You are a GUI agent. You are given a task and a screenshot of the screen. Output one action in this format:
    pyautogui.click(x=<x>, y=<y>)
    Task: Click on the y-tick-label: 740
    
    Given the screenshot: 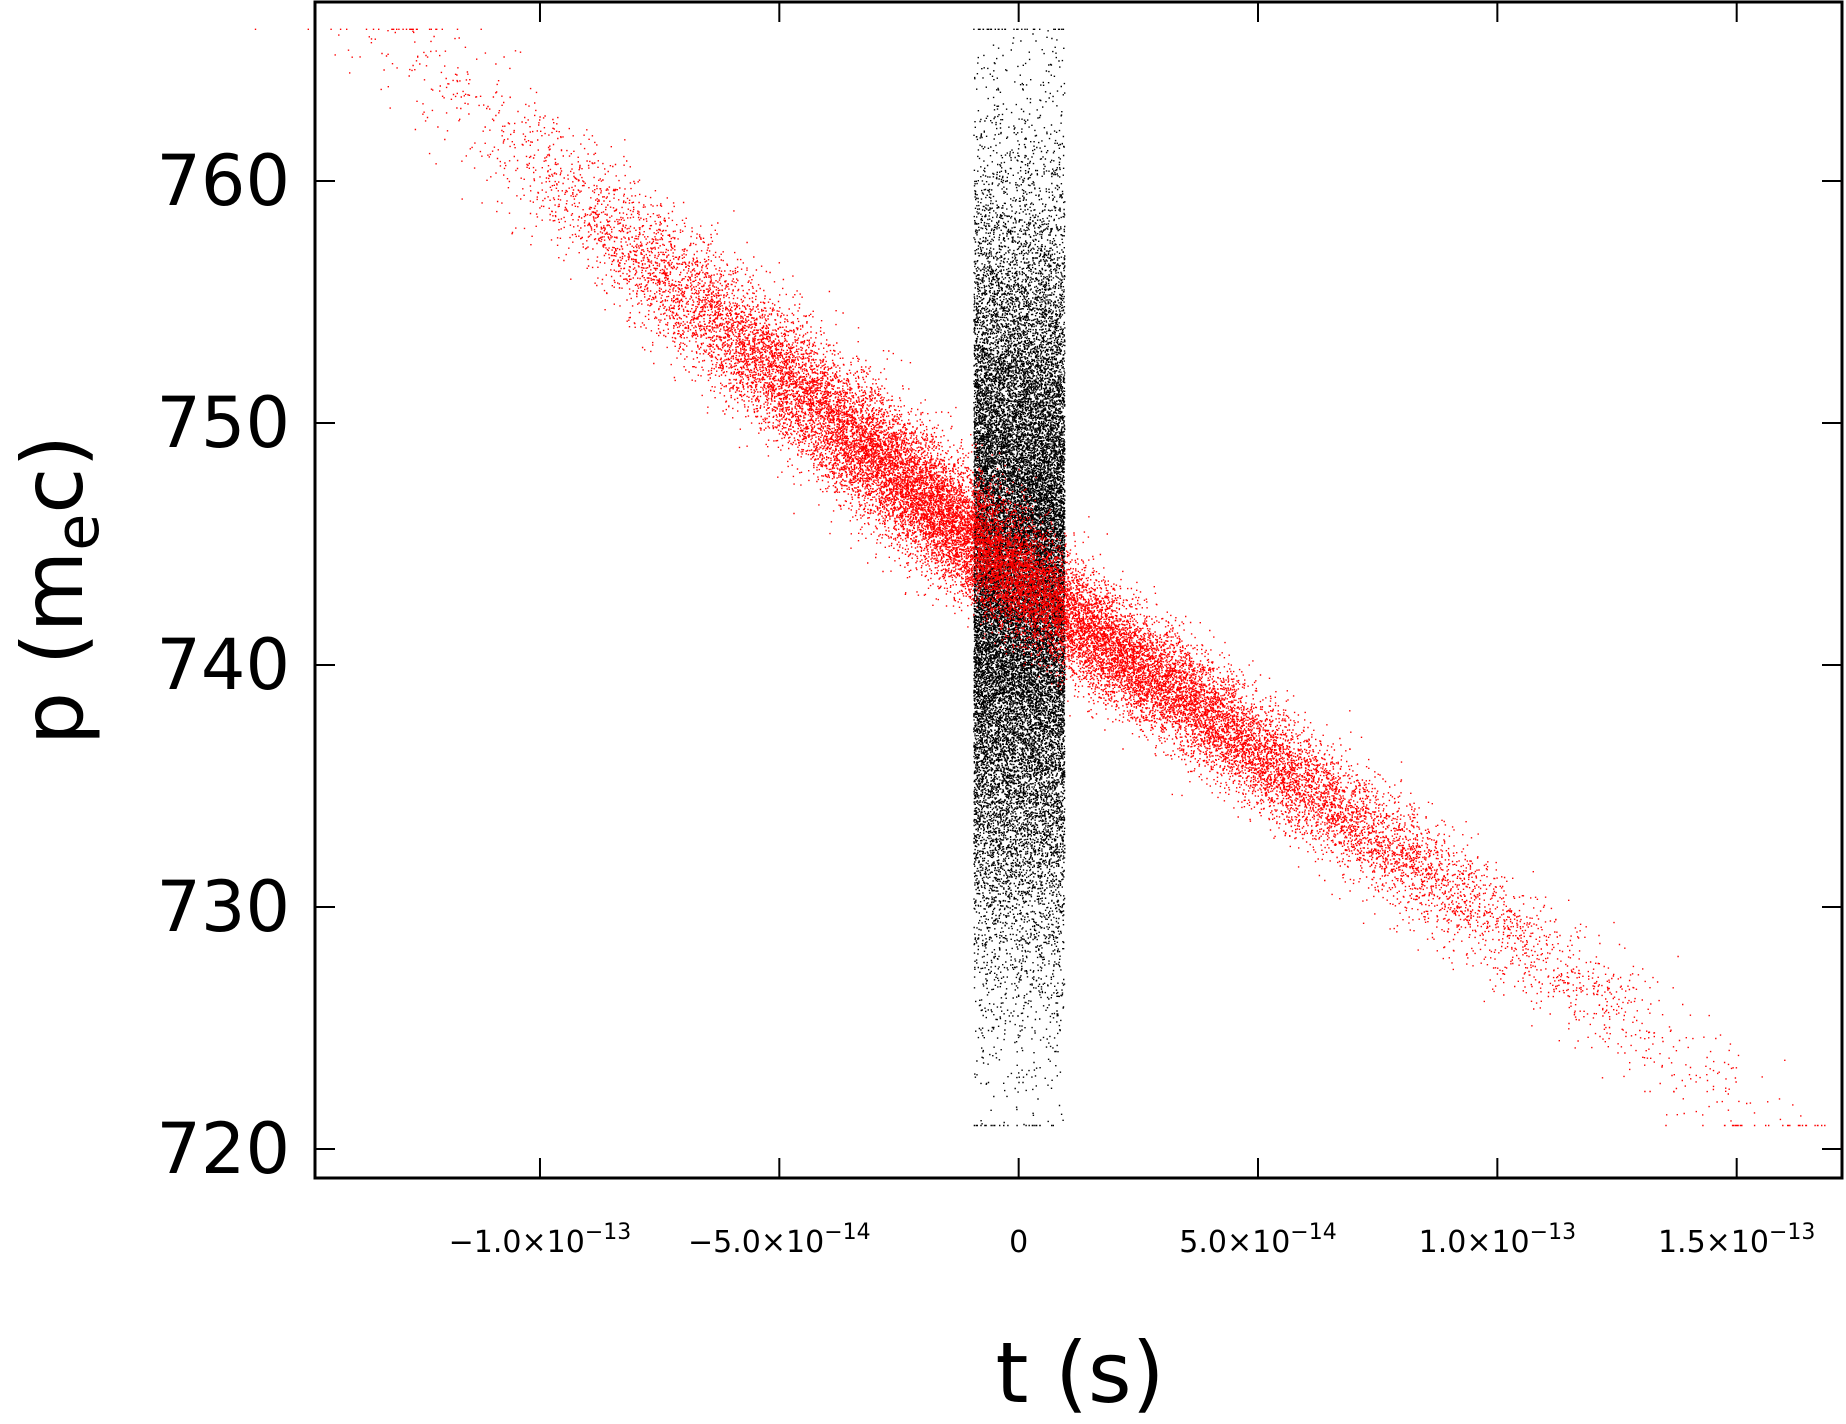 What is the action you would take?
    pyautogui.click(x=223, y=665)
    